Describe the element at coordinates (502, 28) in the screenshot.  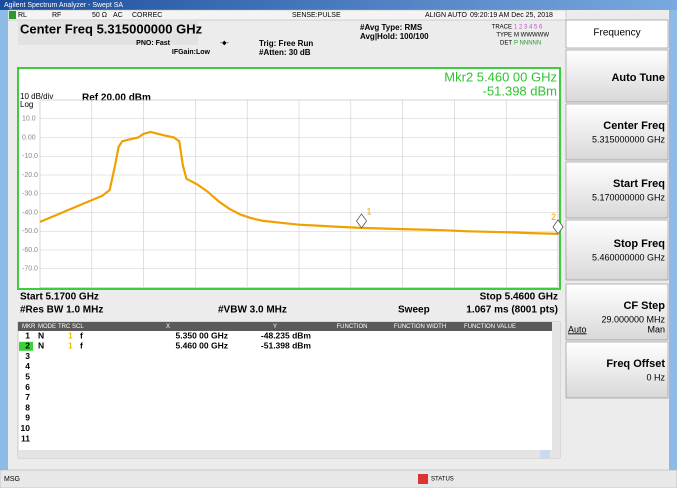
I see `trace-label: TRACE` at that location.